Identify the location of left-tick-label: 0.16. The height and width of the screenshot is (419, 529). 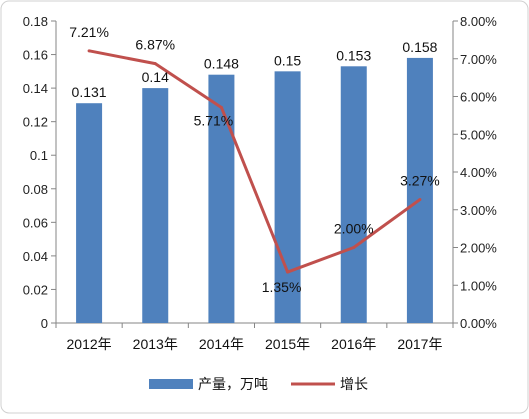
(35, 55).